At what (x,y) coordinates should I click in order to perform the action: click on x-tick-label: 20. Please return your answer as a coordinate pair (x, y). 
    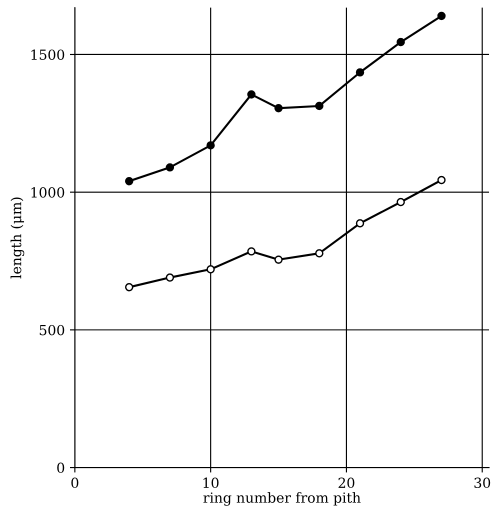
    Looking at the image, I should click on (346, 483).